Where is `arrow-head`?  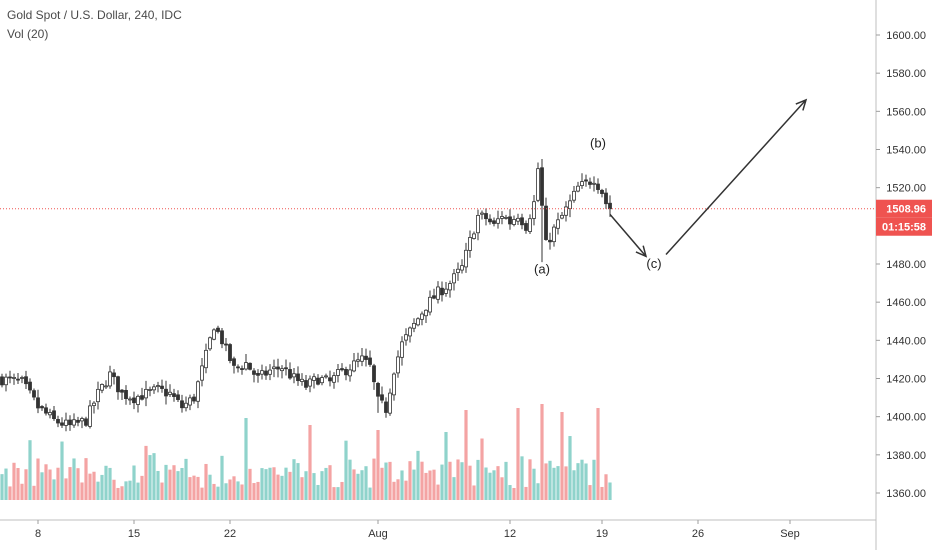 arrow-head is located at coordinates (641, 251).